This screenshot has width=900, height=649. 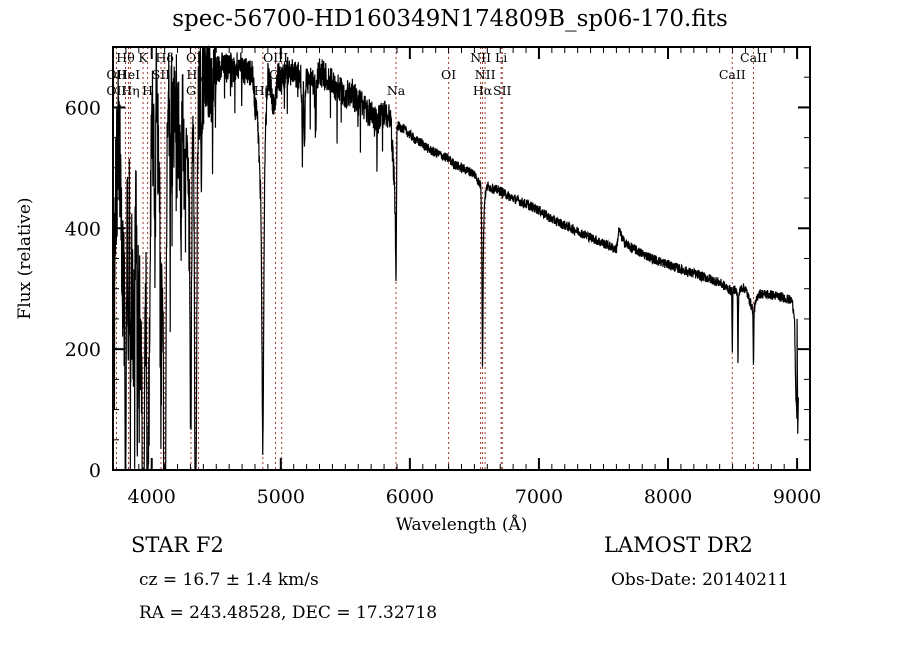 What do you see at coordinates (128, 74) in the screenshot?
I see `line-label-HeI-3820: HeI` at bounding box center [128, 74].